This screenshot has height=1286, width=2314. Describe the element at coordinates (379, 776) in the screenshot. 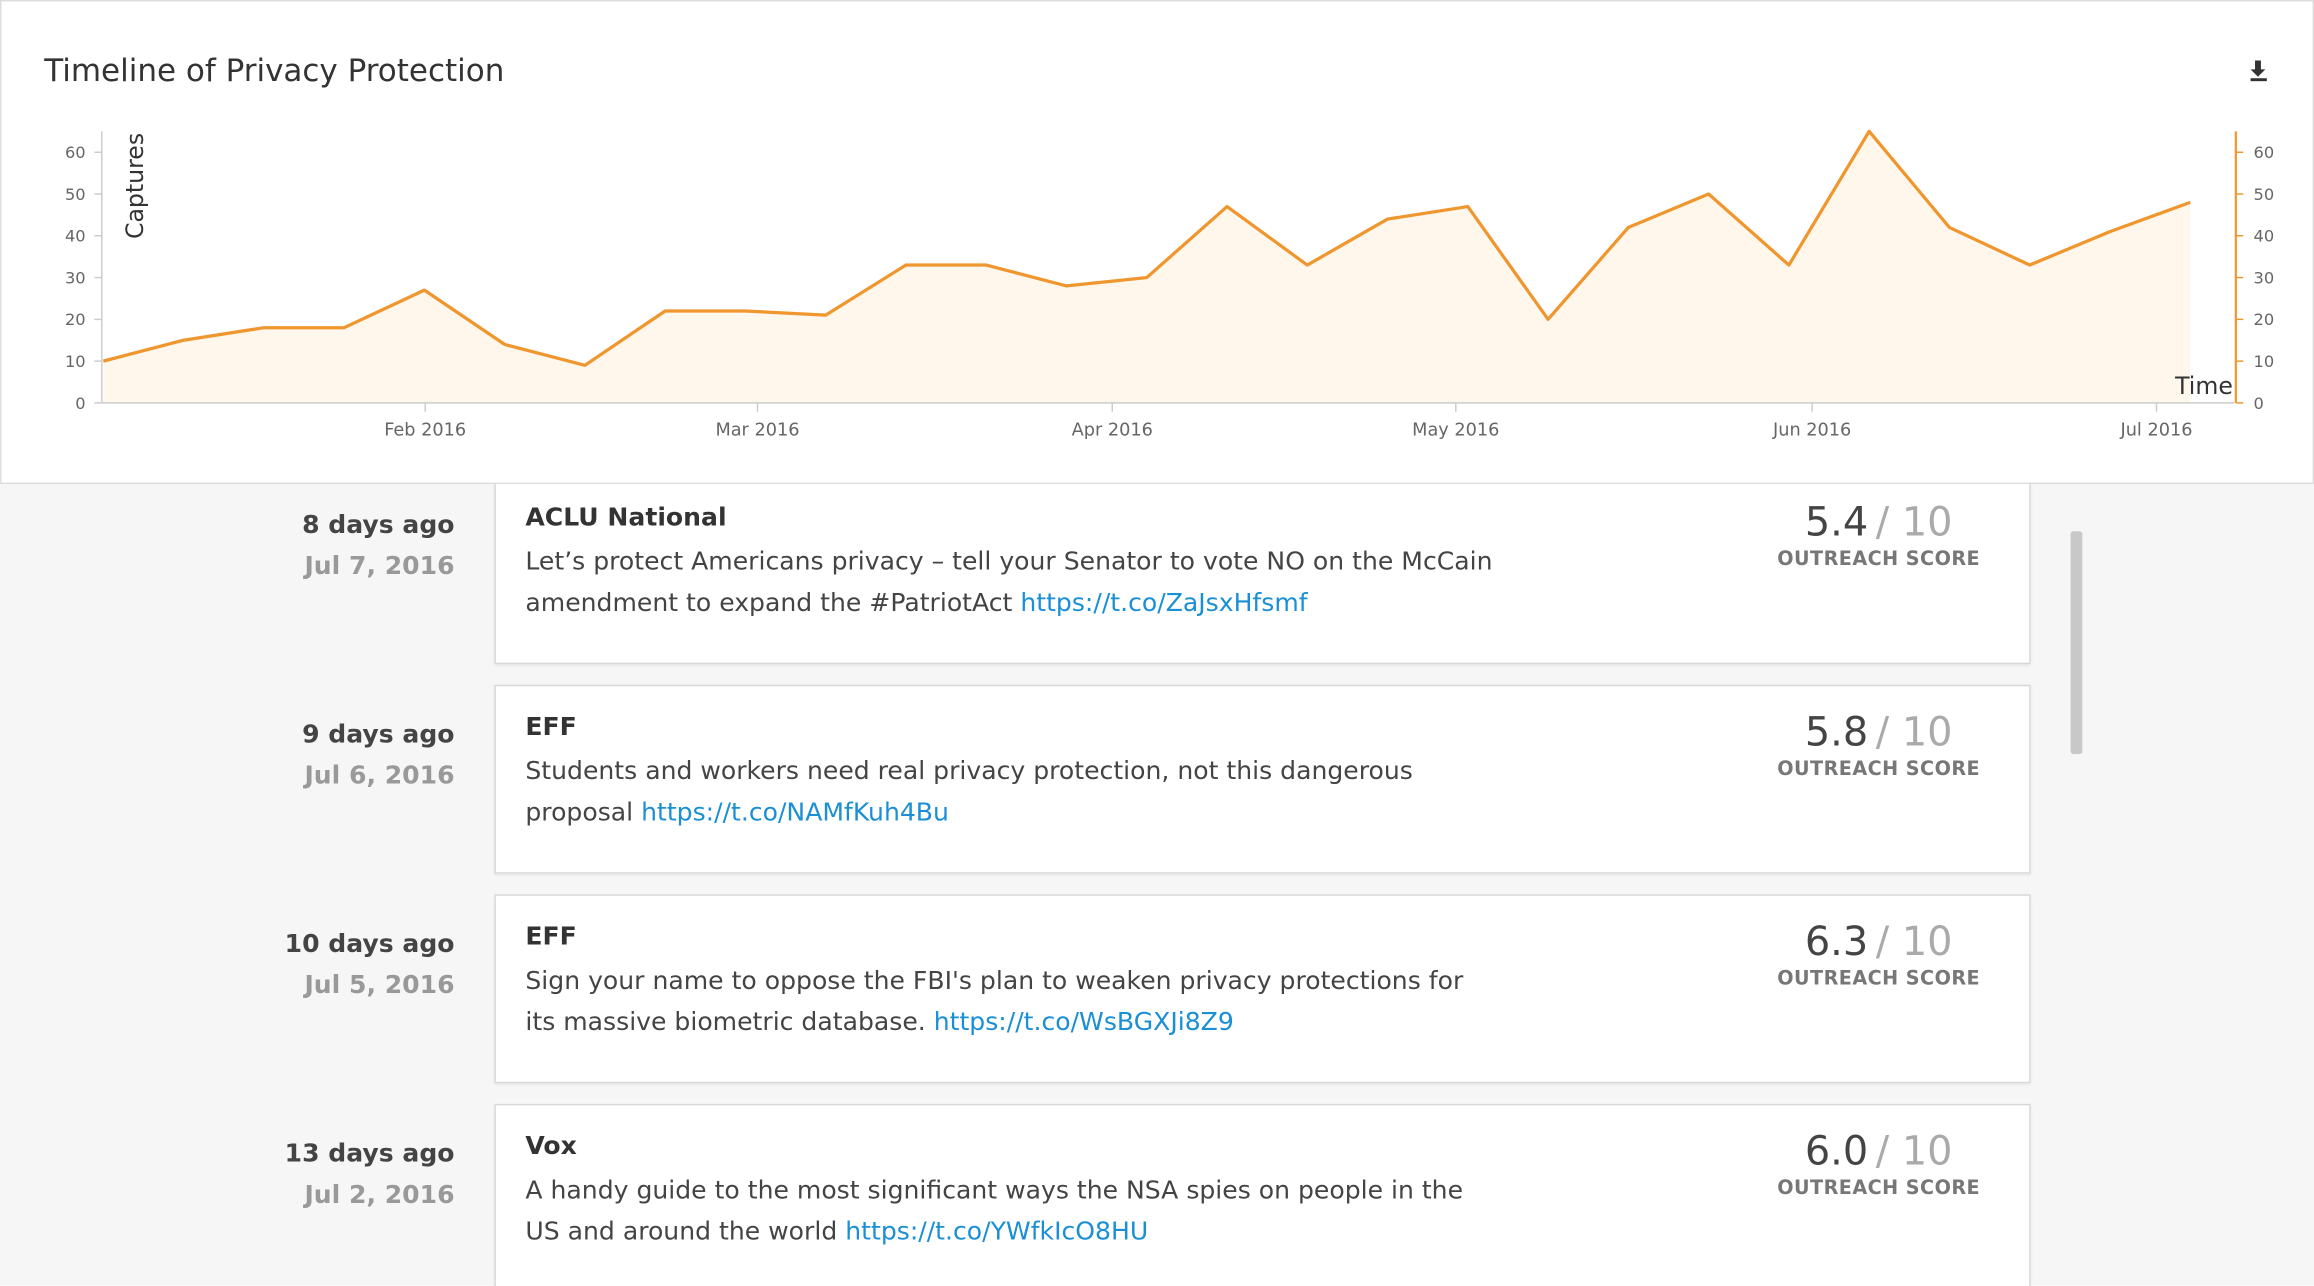

I see `date: Jul 6, 2016` at that location.